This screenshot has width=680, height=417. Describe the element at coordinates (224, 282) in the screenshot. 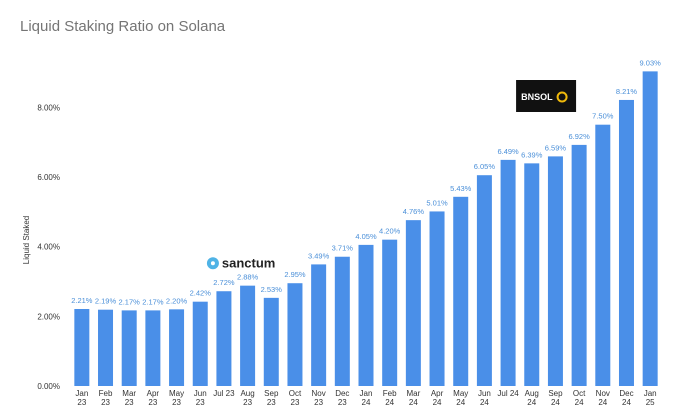

I see `data-label: 2.72%` at that location.